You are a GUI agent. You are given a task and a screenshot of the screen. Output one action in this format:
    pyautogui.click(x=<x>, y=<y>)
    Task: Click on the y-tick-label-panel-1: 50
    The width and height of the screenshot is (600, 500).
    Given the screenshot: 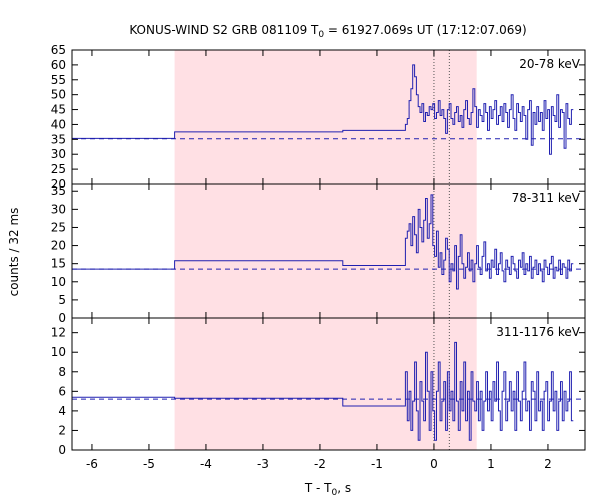 What is the action you would take?
    pyautogui.click(x=58, y=95)
    